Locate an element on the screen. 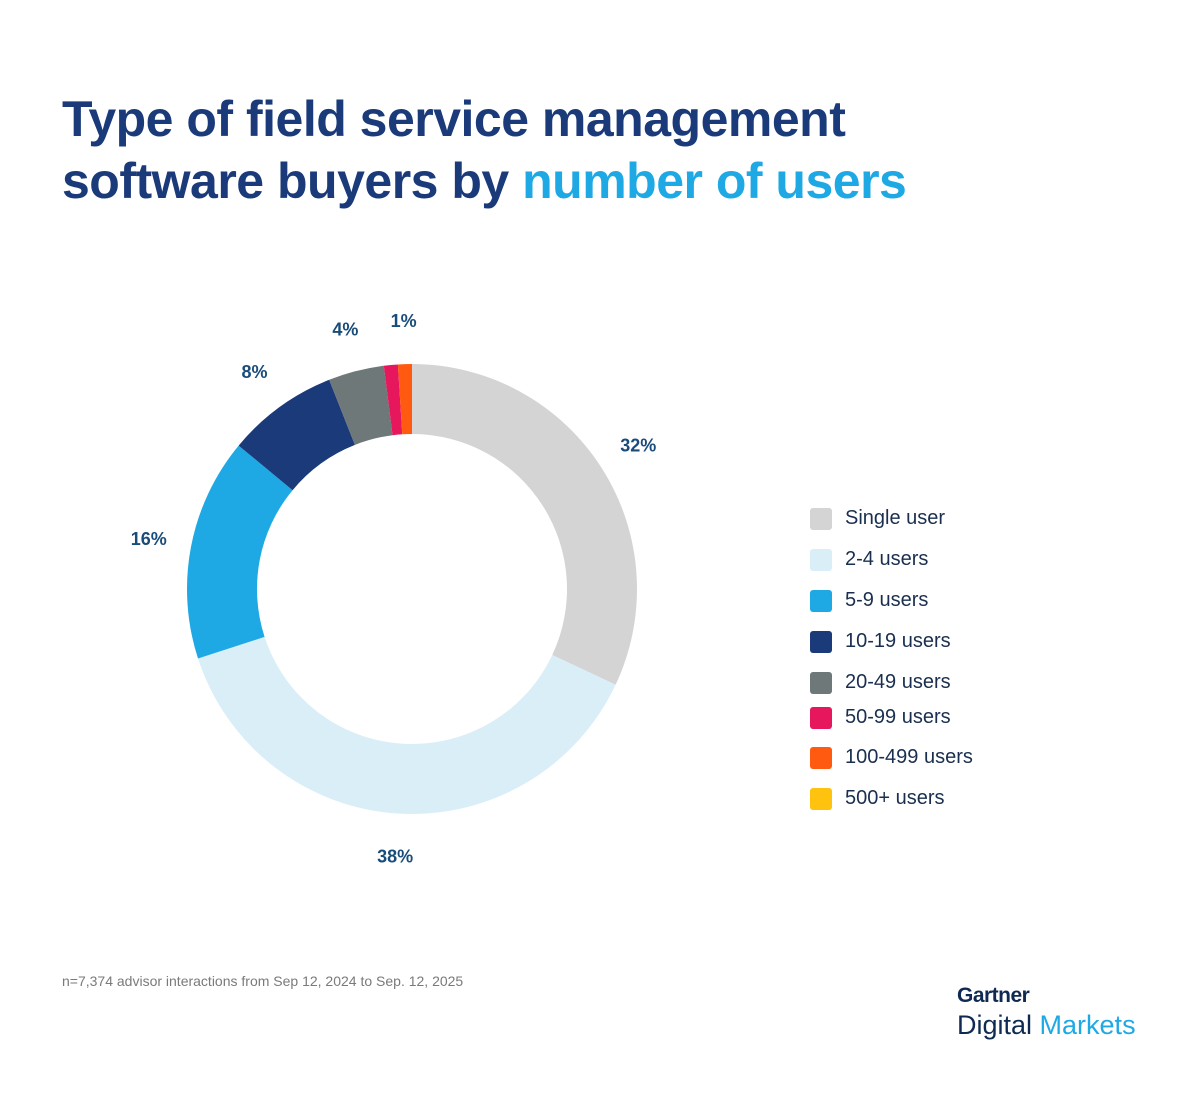 This screenshot has height=1100, width=1200. data-label-5-9-users: 16% is located at coordinates (149, 539).